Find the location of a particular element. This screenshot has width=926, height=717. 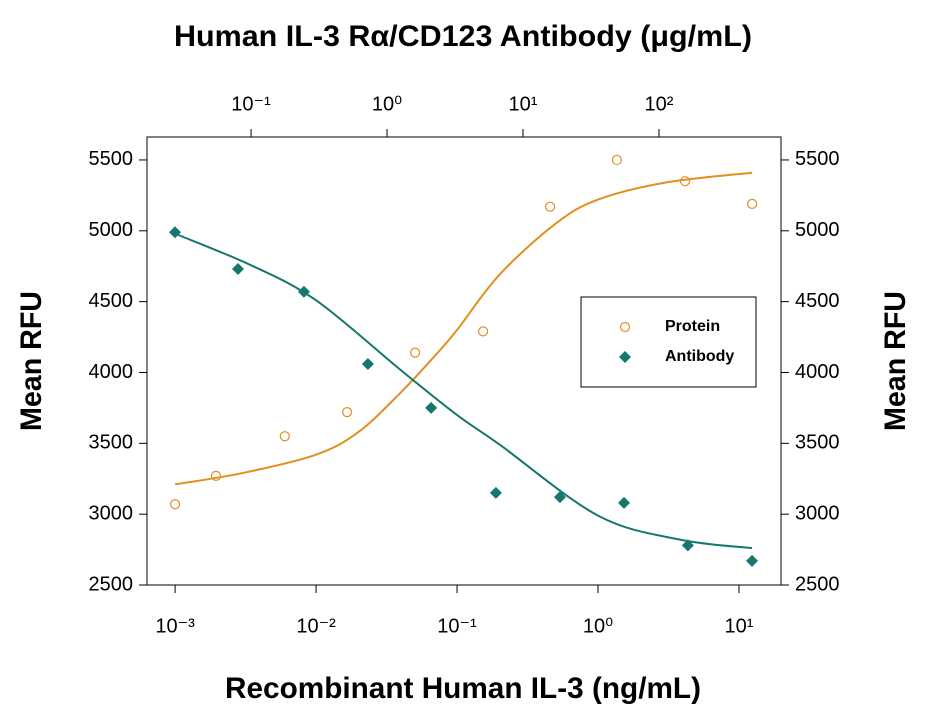

y-tick-label: 4000 is located at coordinates (111, 372).